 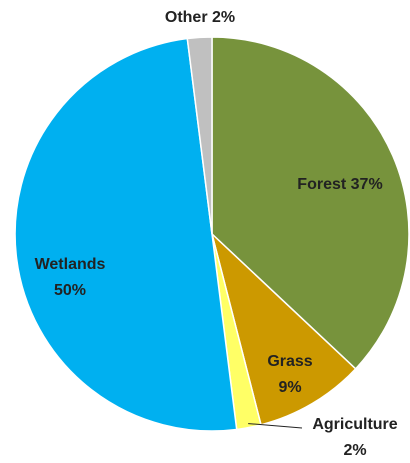 What do you see at coordinates (367, 184) in the screenshot?
I see `value-label: 37%` at bounding box center [367, 184].